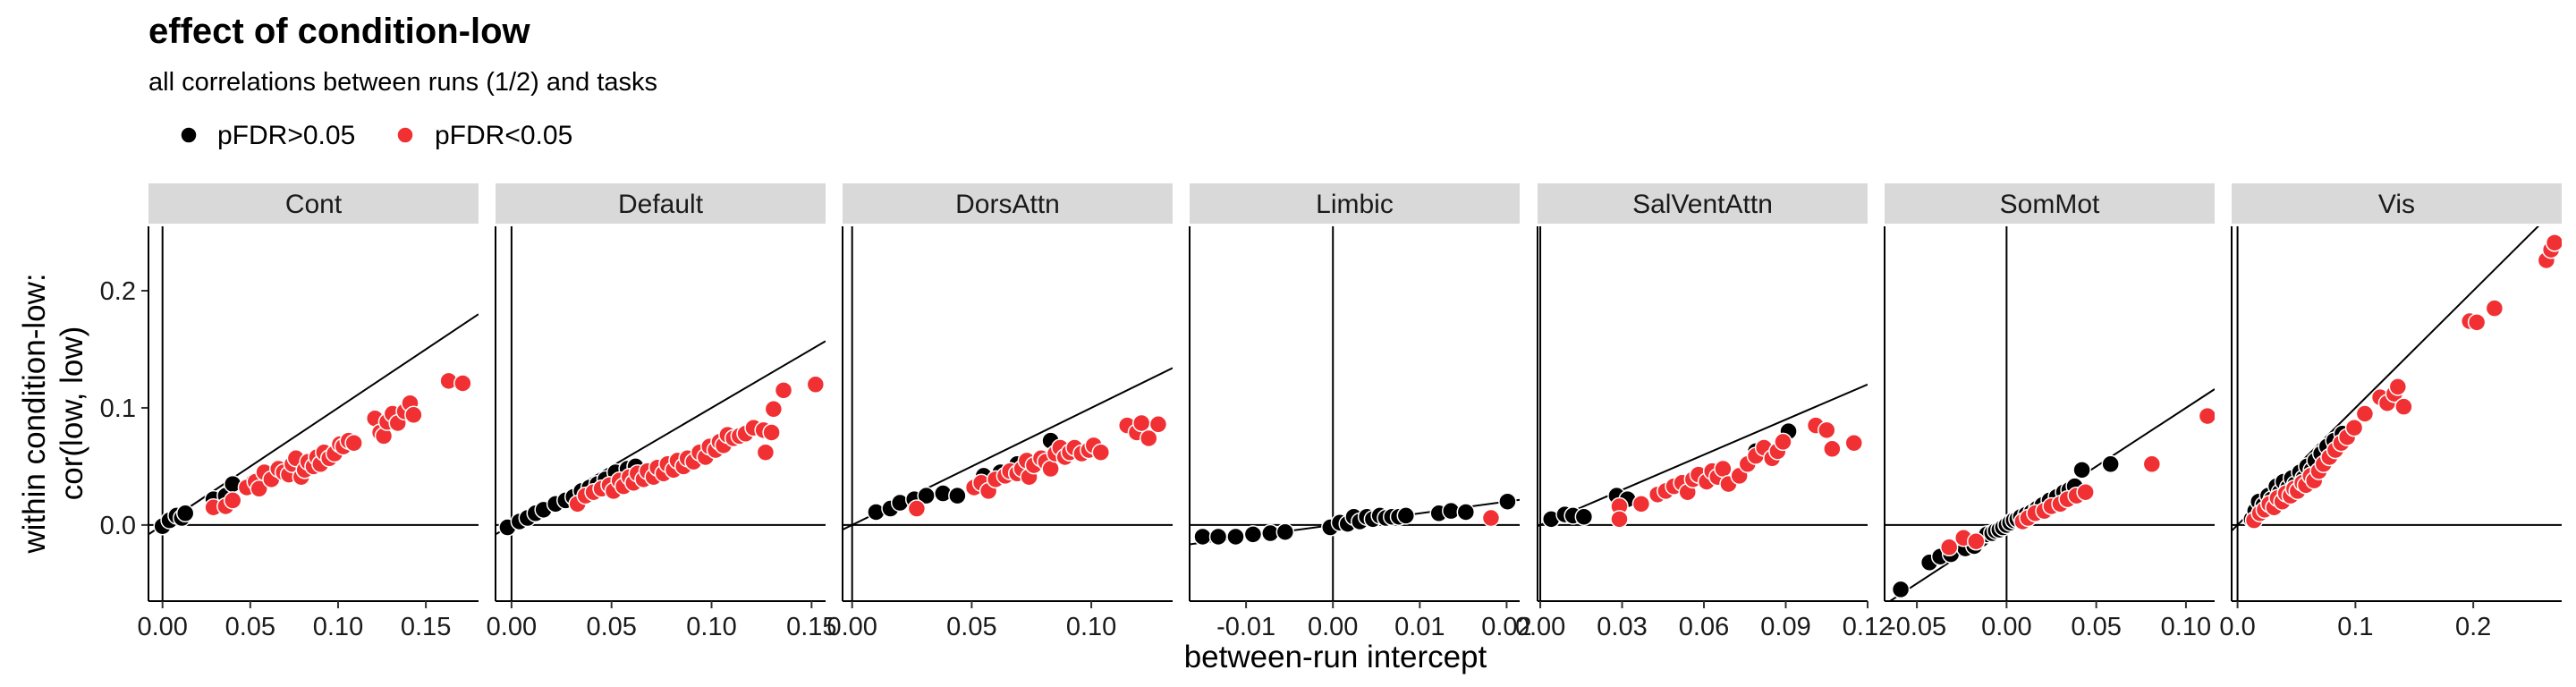 The image size is (2576, 687). I want to click on panel-salventattn: SalVentAttn 0.00 0.03 0.06 0.09 0.12, so click(1704, 412).